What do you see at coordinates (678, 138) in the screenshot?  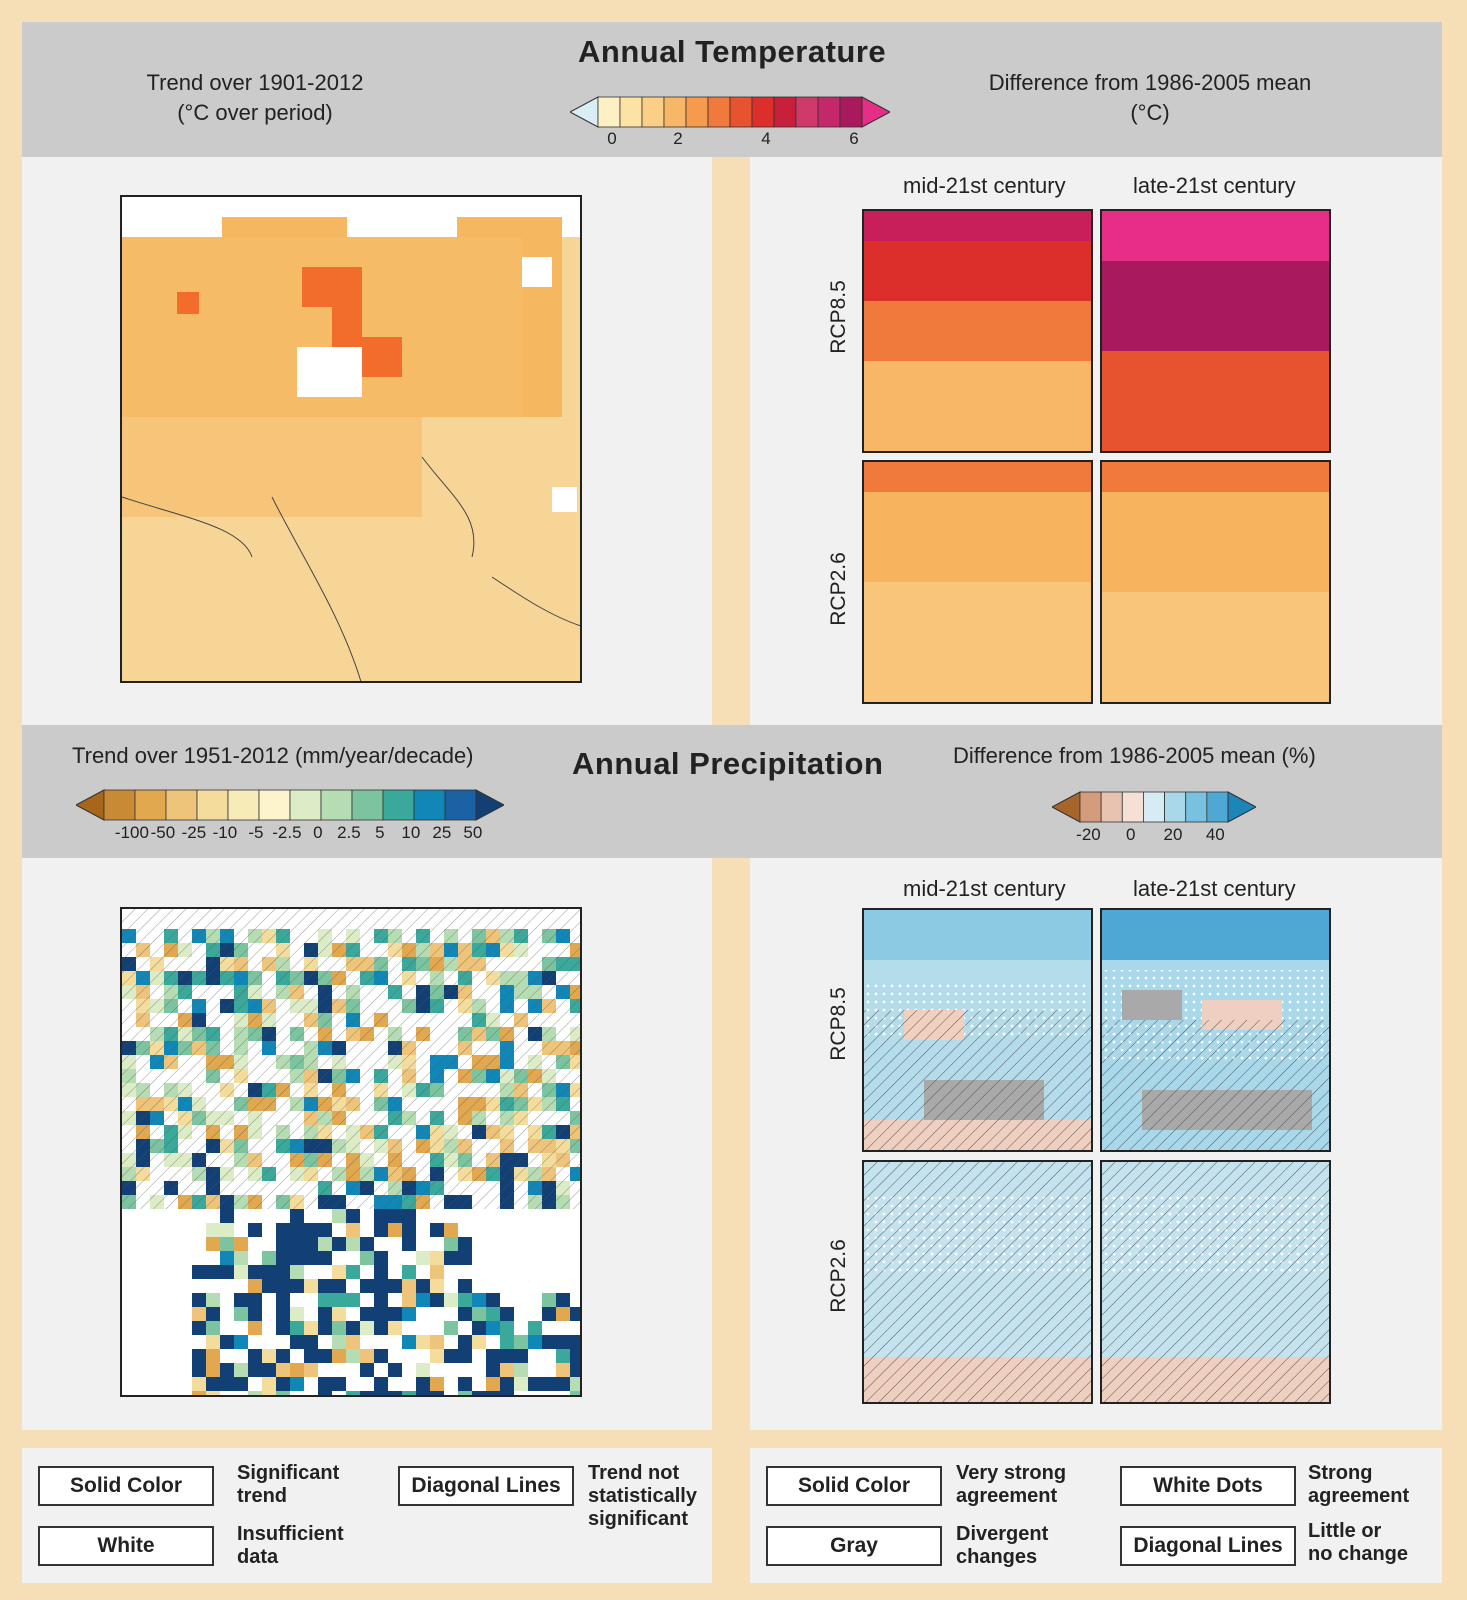 I see `temperature-colorbar-tick-label: 2` at bounding box center [678, 138].